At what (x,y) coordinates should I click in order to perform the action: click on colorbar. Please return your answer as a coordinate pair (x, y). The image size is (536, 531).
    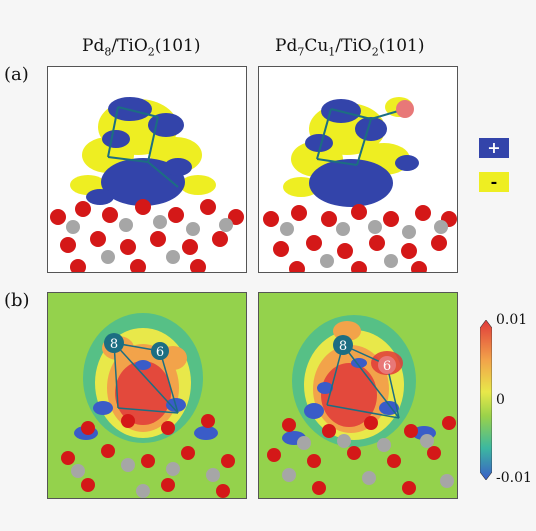
    Looking at the image, I should click on (486, 400).